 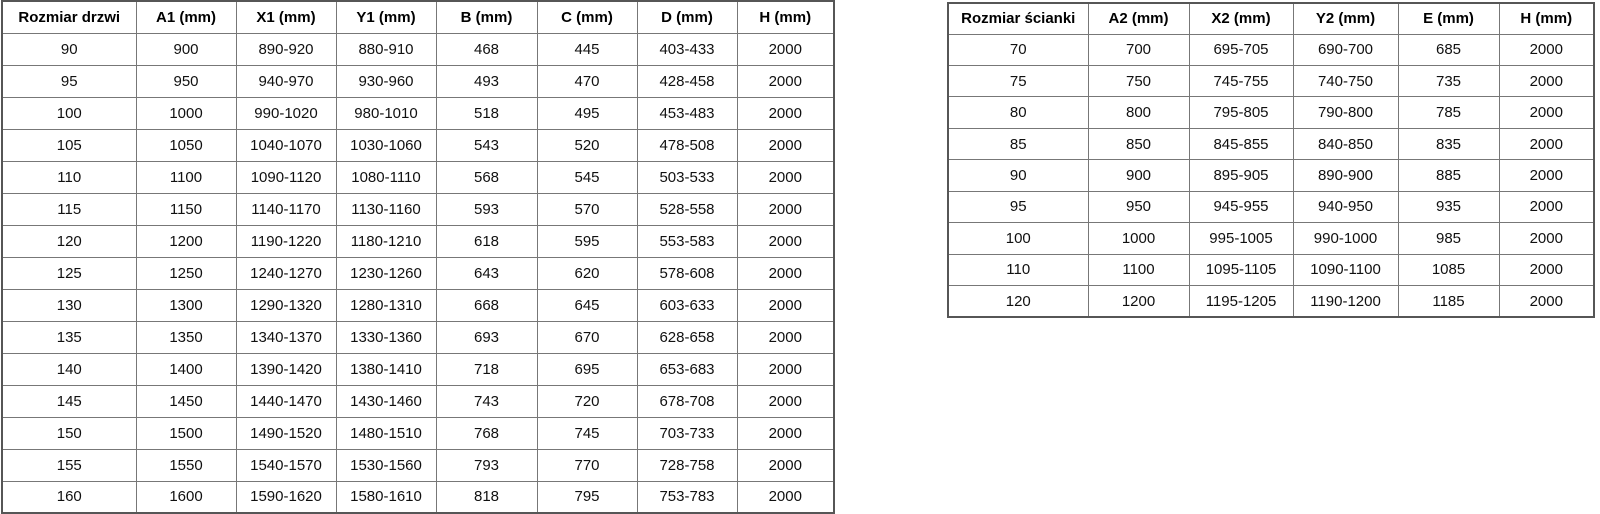 I want to click on table-cell: 718, so click(x=486, y=369).